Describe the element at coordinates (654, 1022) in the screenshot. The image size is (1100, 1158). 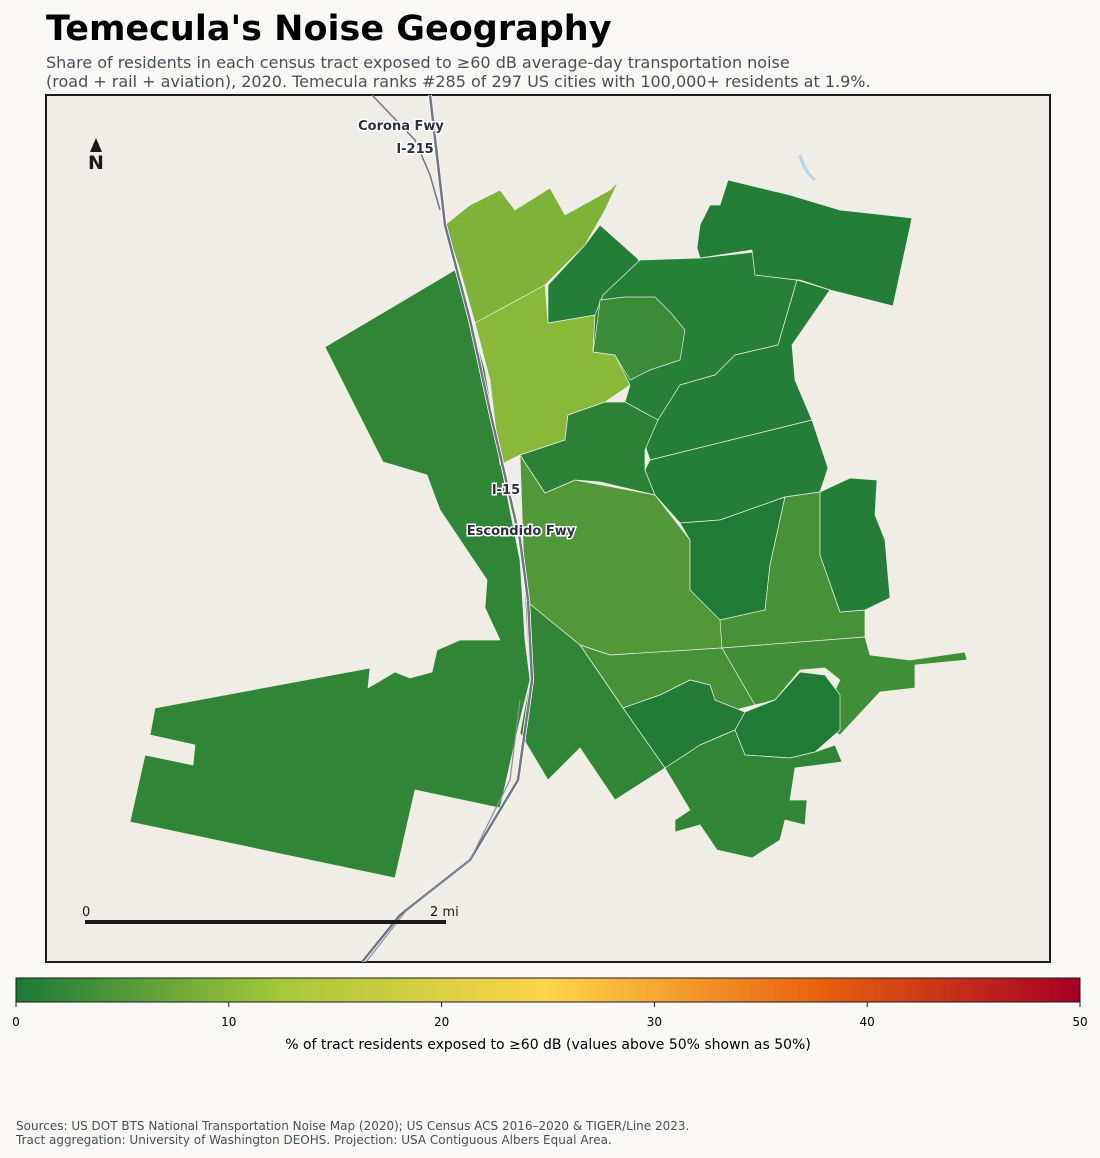
I see `colorbar-tick-label: 30` at that location.